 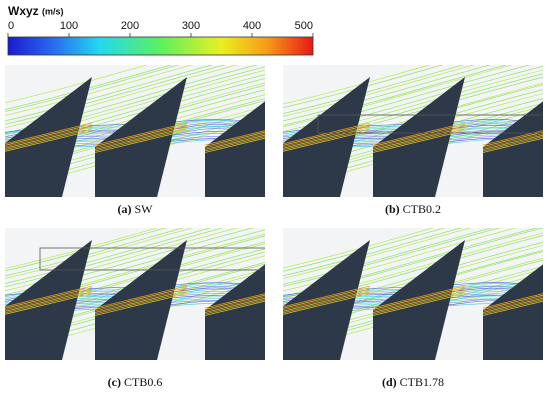 What do you see at coordinates (413, 209) in the screenshot?
I see `panel-caption: (b) CTB0.2` at bounding box center [413, 209].